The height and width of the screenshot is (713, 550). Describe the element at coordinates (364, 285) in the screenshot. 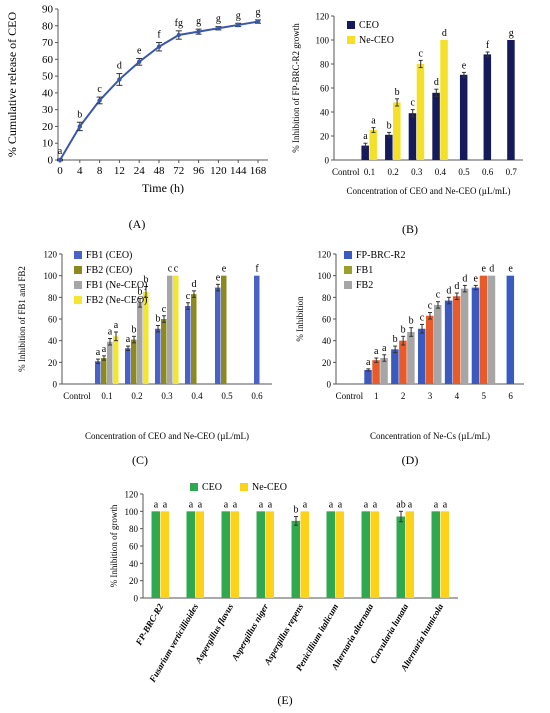

I see `legend-label: FB2` at that location.